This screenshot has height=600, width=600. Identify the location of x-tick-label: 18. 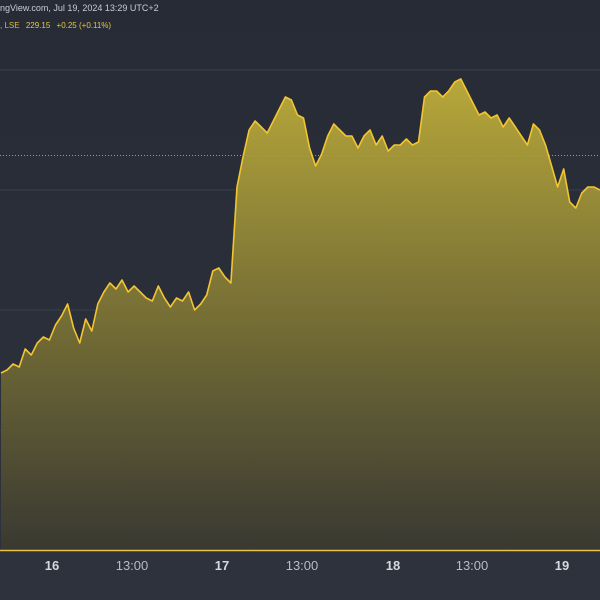
(393, 565).